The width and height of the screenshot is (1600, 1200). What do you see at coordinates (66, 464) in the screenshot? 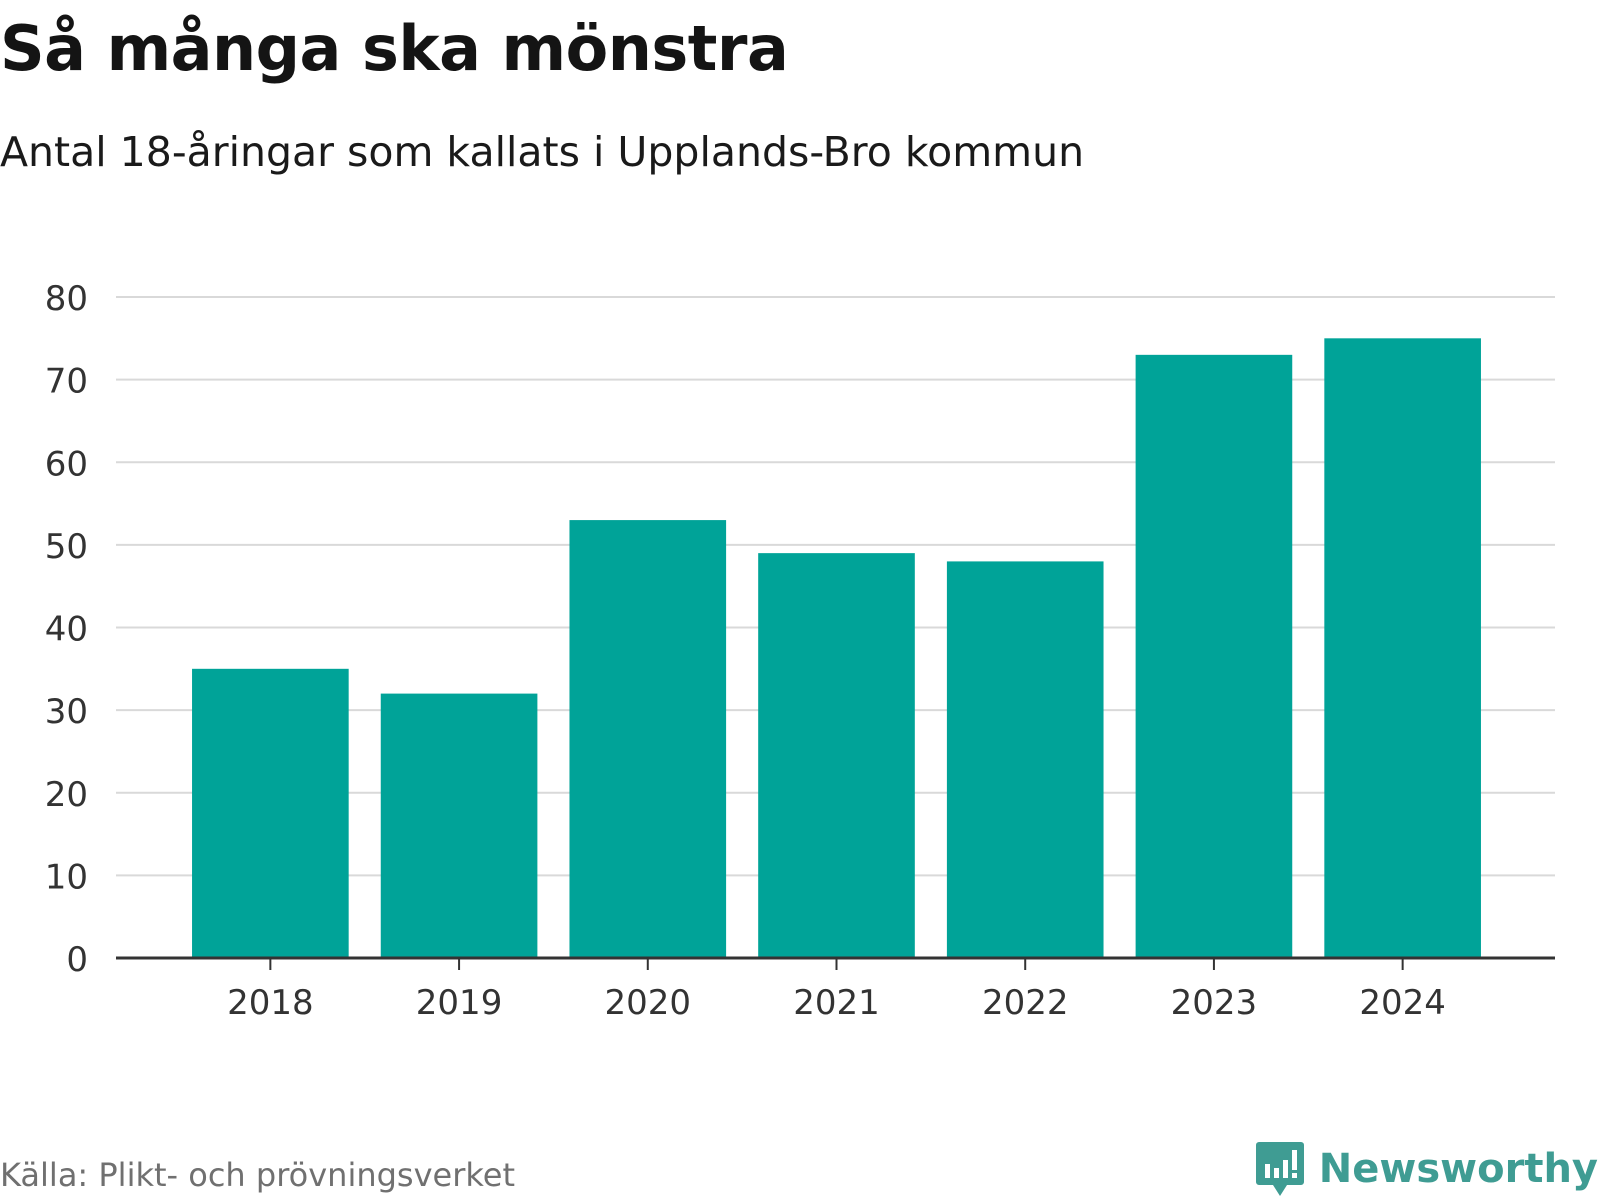
I see `y-tick-label: 60` at bounding box center [66, 464].